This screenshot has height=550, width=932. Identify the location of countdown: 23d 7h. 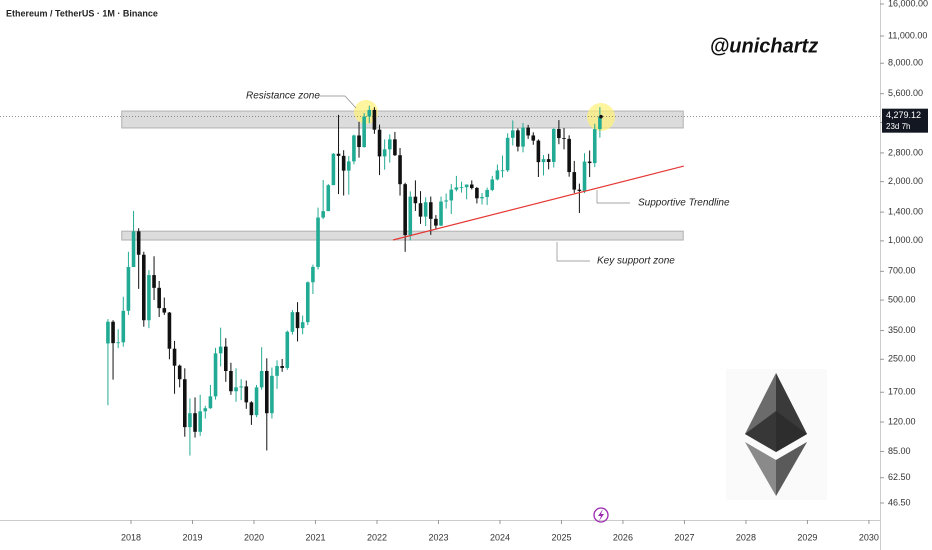
(898, 126).